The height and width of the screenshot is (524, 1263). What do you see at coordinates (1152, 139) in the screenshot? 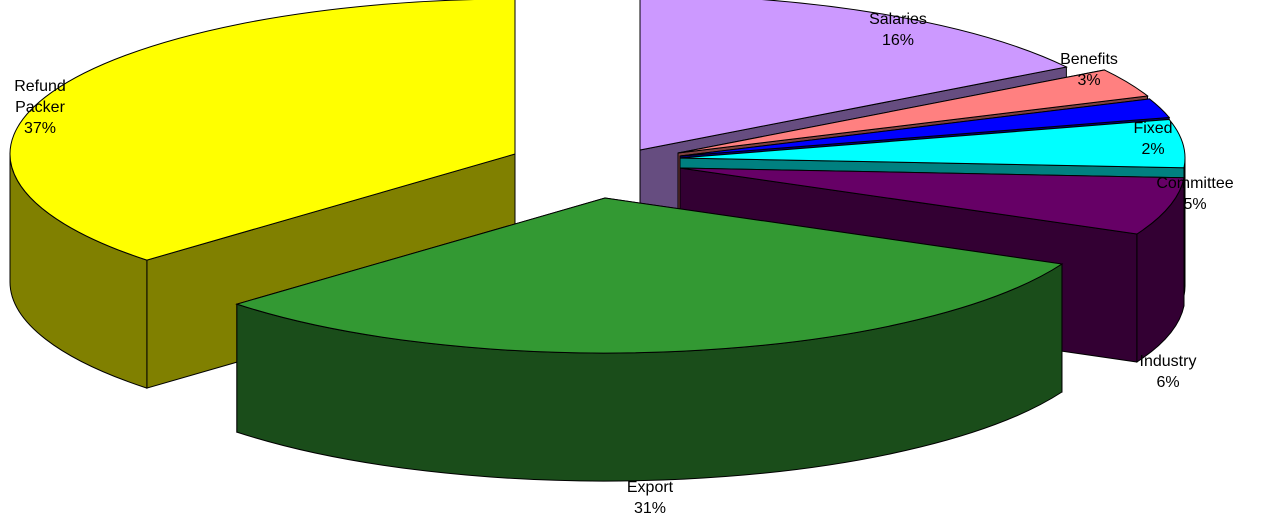
I see `slice-label-fixed: Fixed 2%` at bounding box center [1152, 139].